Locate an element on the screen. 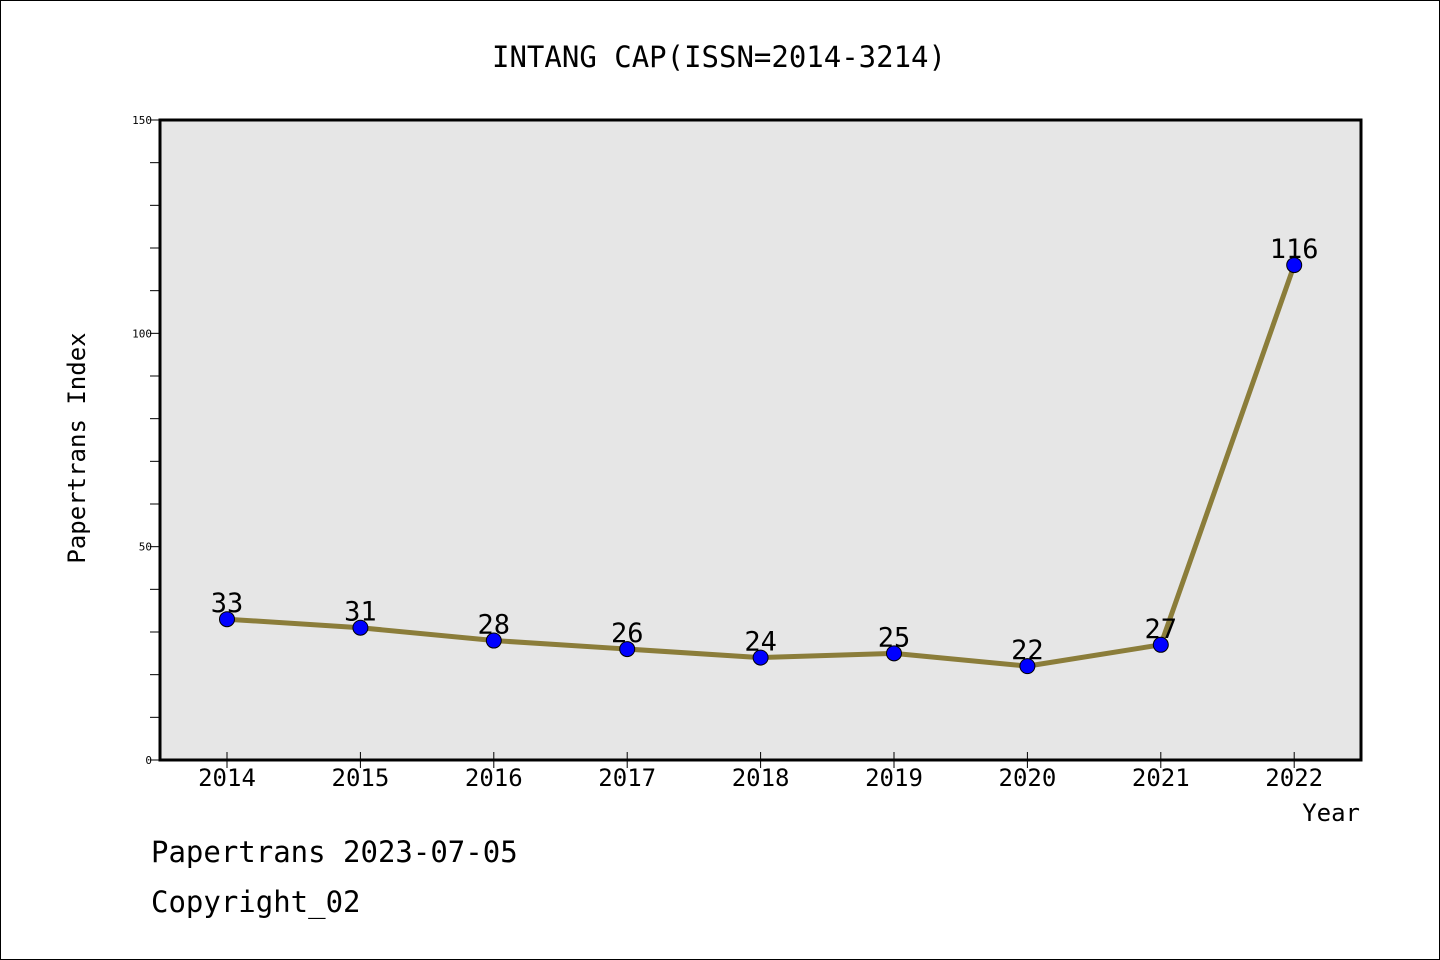  chart-title: INTANG CAP(ISSN=2014-3214) is located at coordinates (719, 57).